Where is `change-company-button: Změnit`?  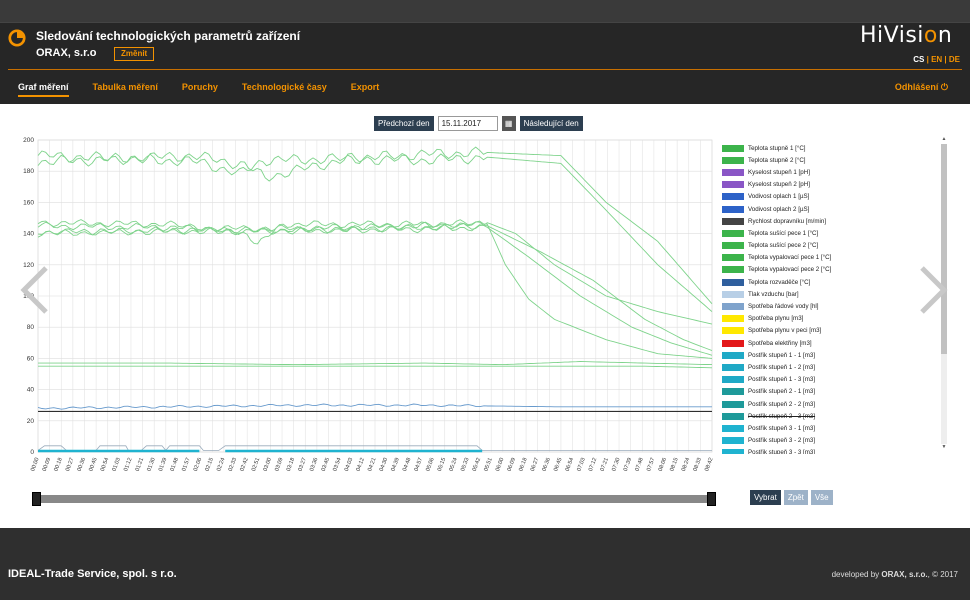 change-company-button: Změnit is located at coordinates (134, 54).